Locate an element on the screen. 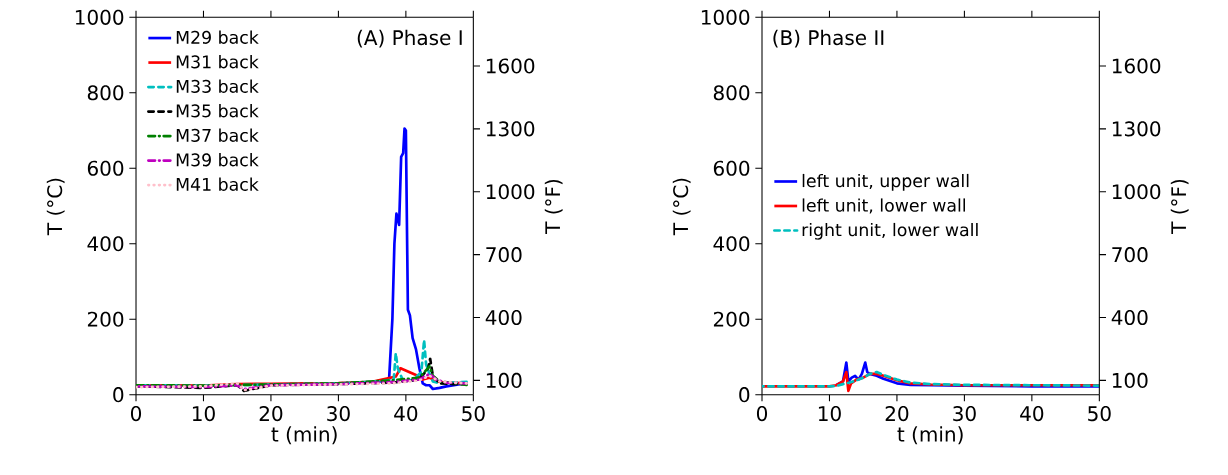 Image resolution: width=1228 pixels, height=475 pixels. legend-label: M39 back is located at coordinates (217, 160).